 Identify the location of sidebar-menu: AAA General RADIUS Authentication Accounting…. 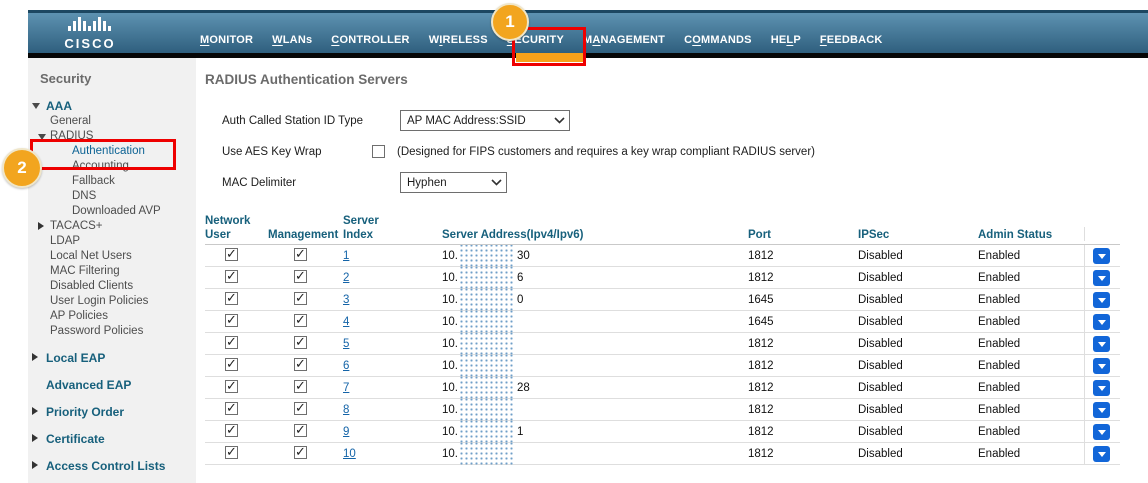
(112, 286).